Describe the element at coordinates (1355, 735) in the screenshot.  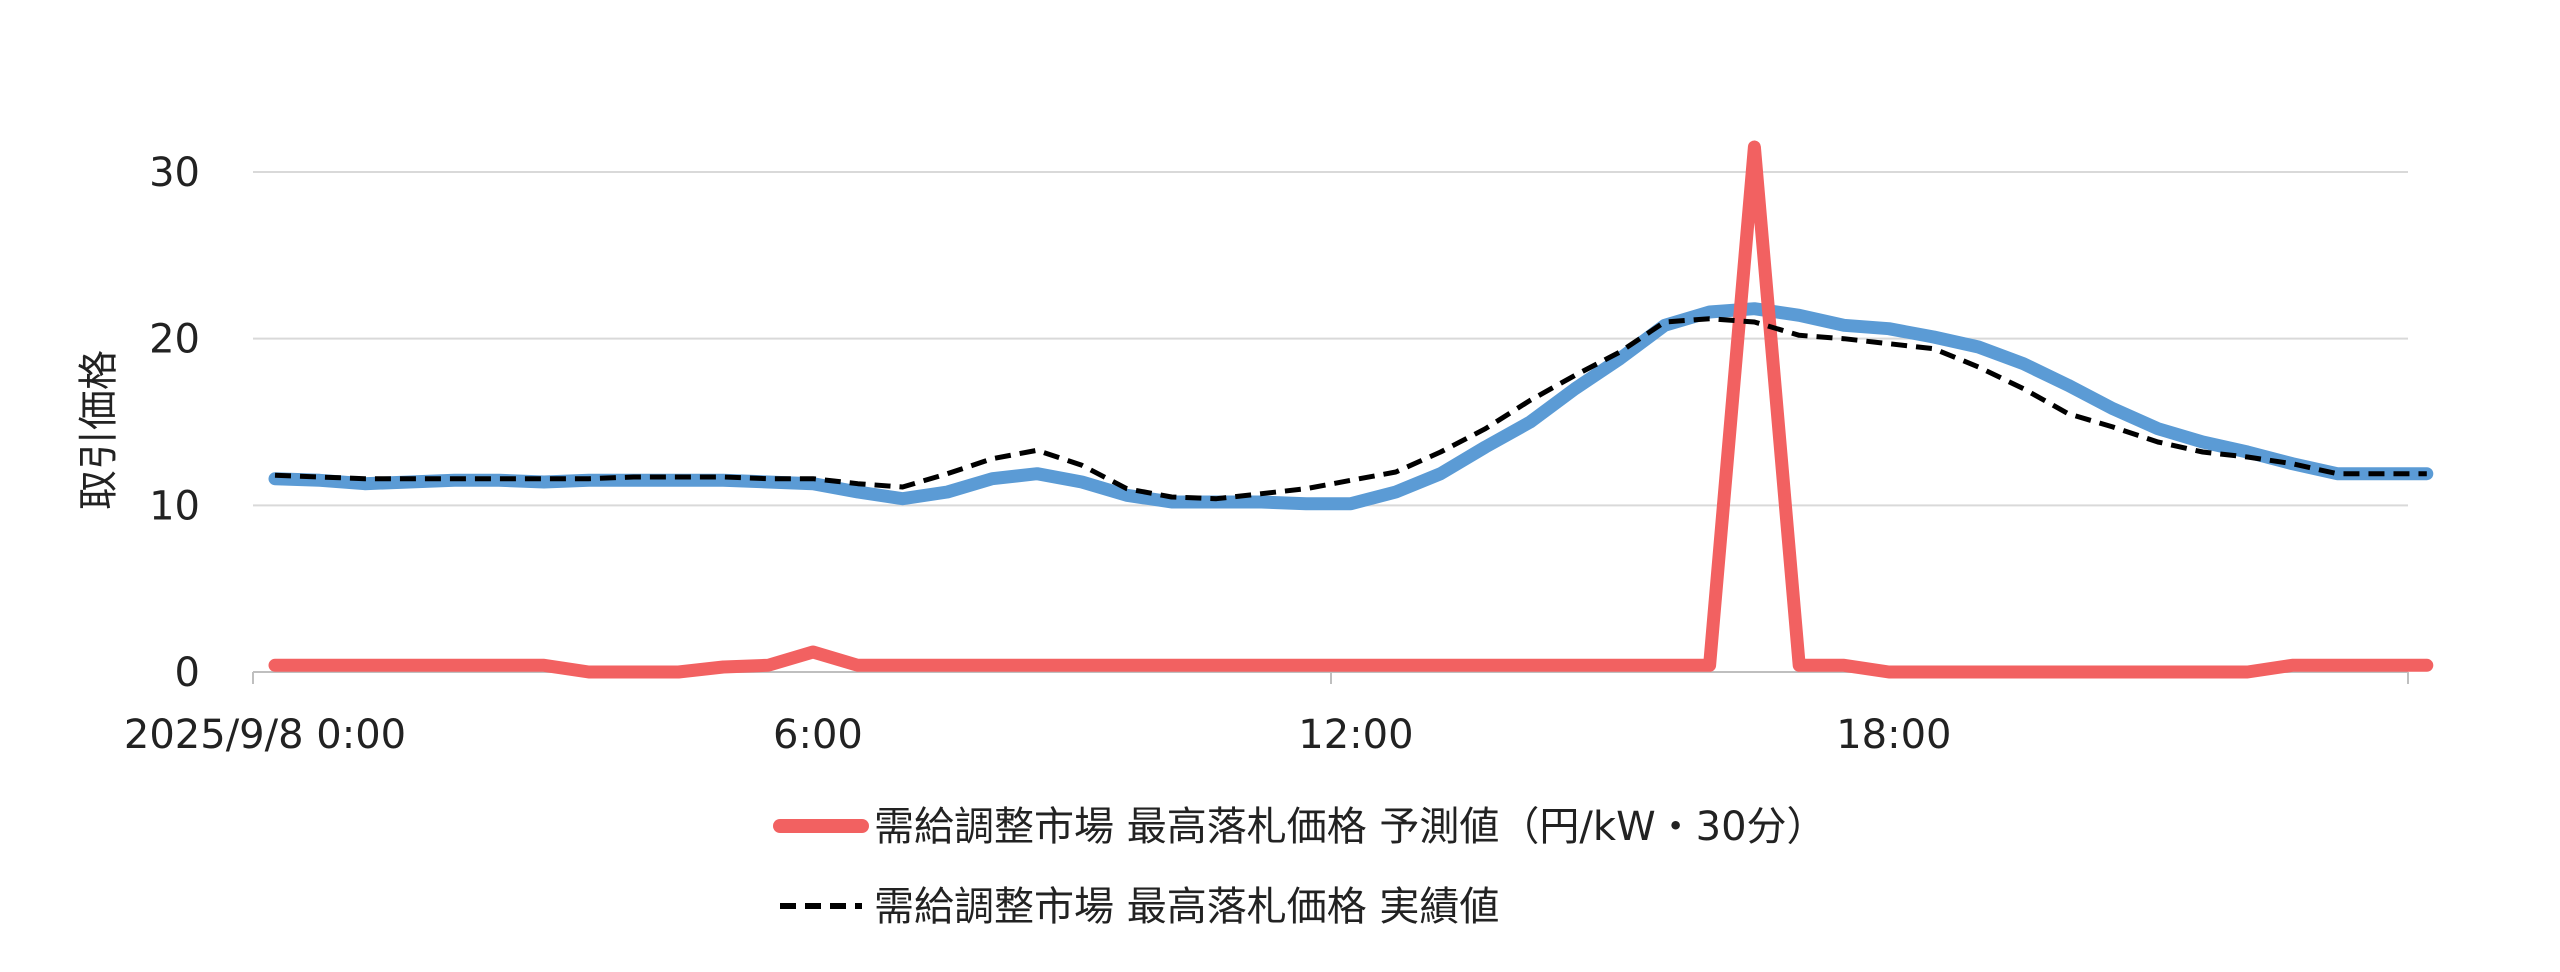
I see `x-tick-label: 12:00` at that location.